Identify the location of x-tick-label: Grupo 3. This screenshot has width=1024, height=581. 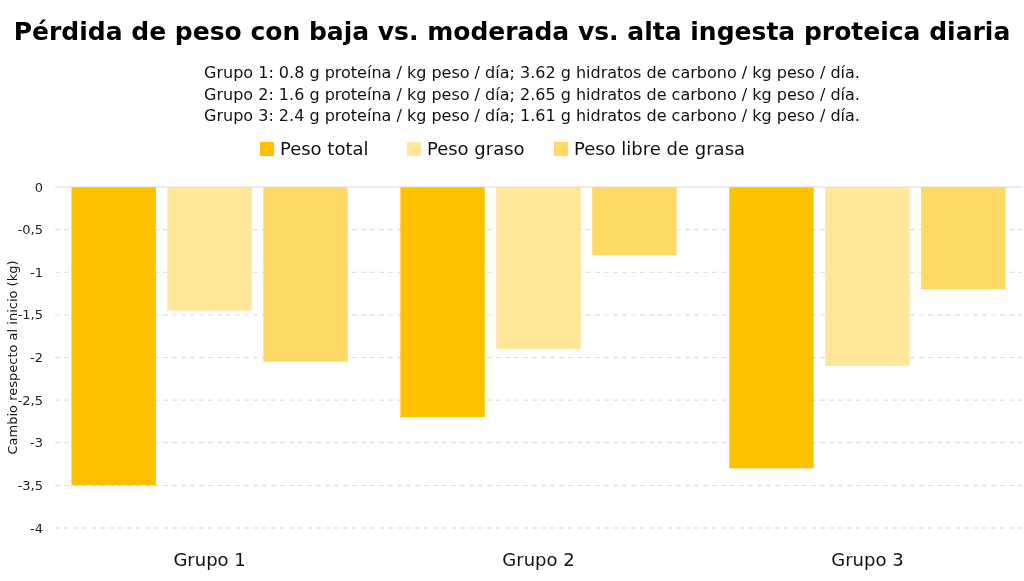
(867, 559).